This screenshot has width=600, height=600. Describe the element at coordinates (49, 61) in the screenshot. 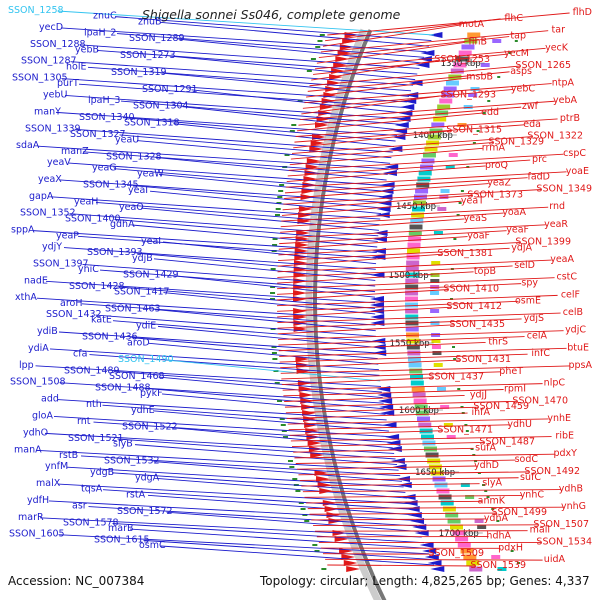

I see `forward-gene-label: SSON_1287` at that location.